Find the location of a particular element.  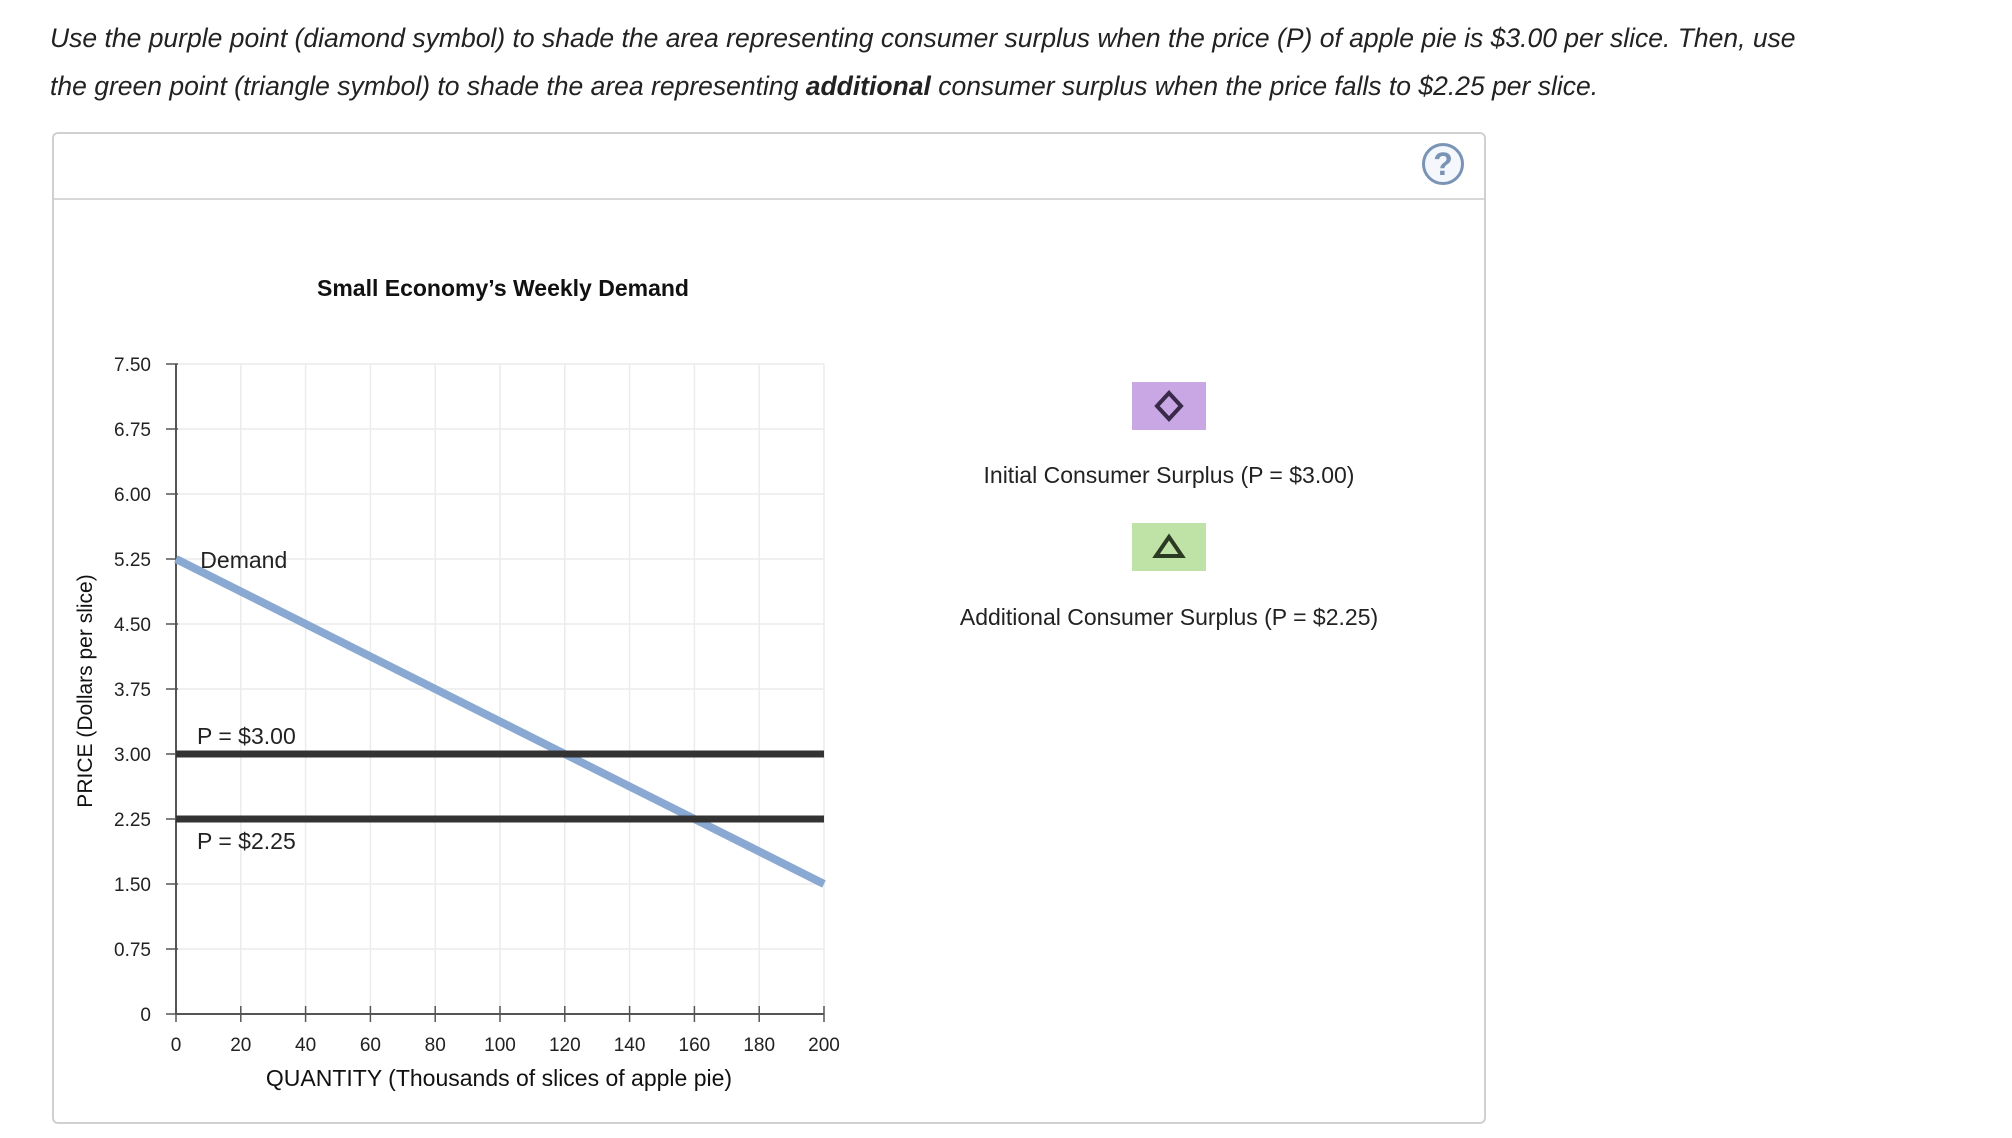

series is located at coordinates (500, 721).